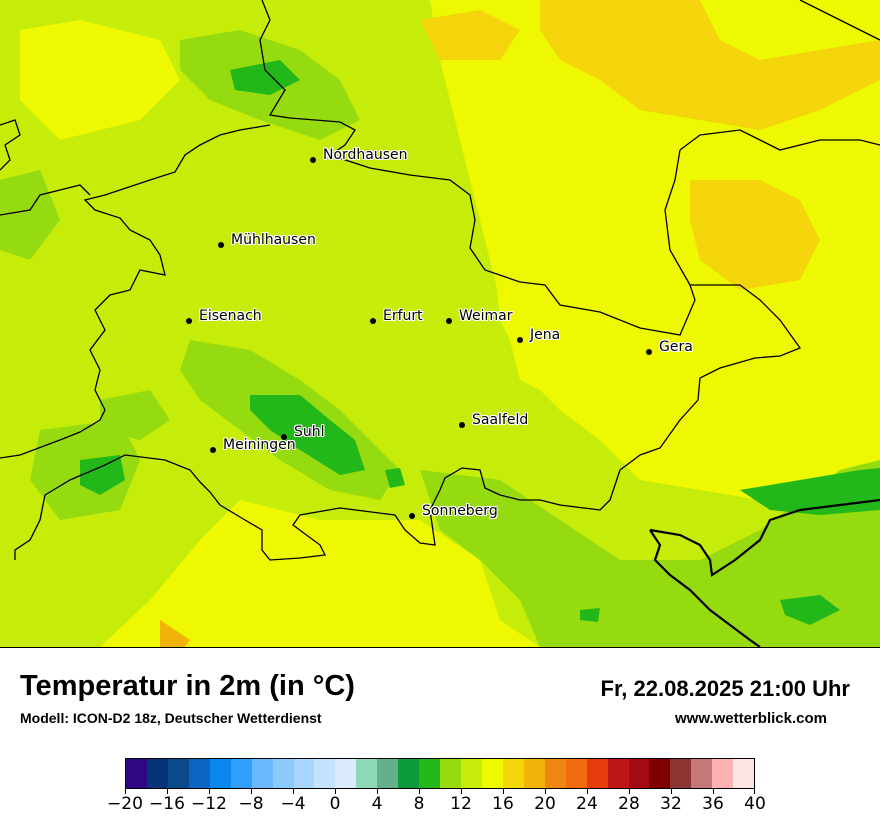 Image resolution: width=880 pixels, height=830 pixels. What do you see at coordinates (764, 572) in the screenshot?
I see `national-border` at bounding box center [764, 572].